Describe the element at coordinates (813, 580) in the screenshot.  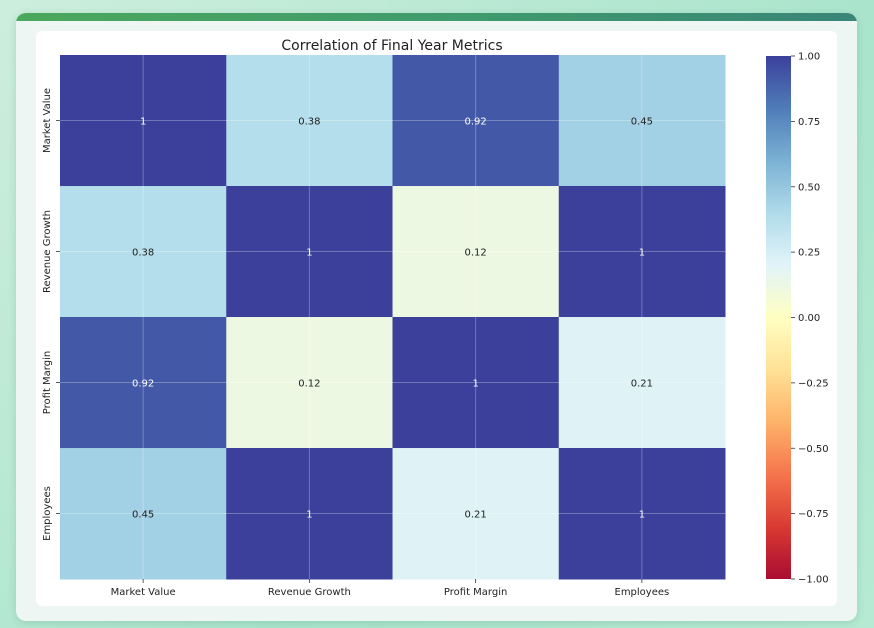
I see `colorbar-tick-label: −1.00` at that location.